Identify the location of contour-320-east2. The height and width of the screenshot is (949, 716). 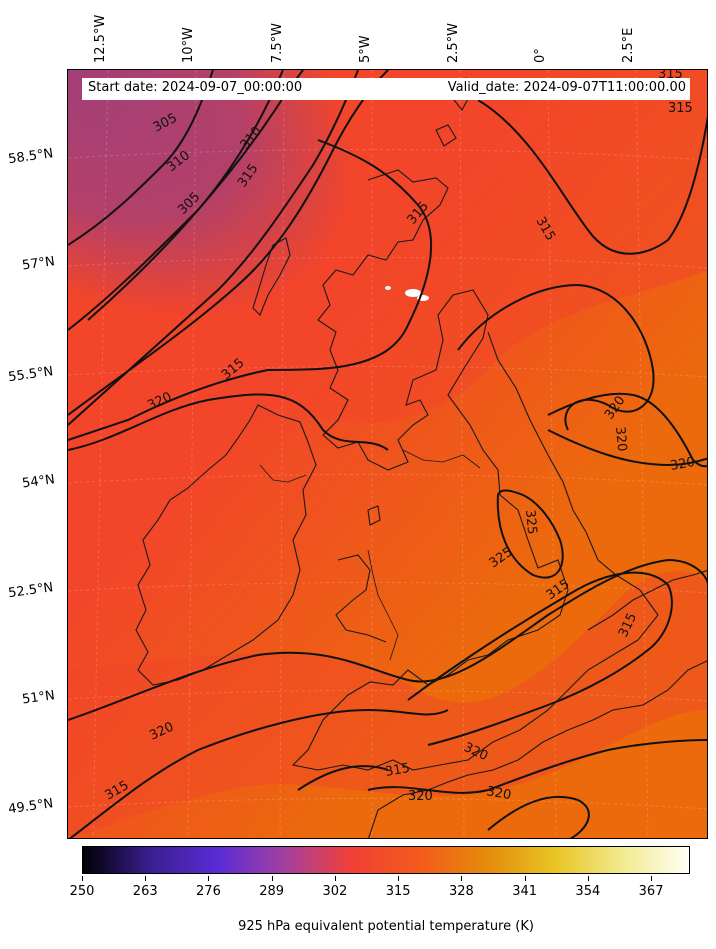
(627, 448).